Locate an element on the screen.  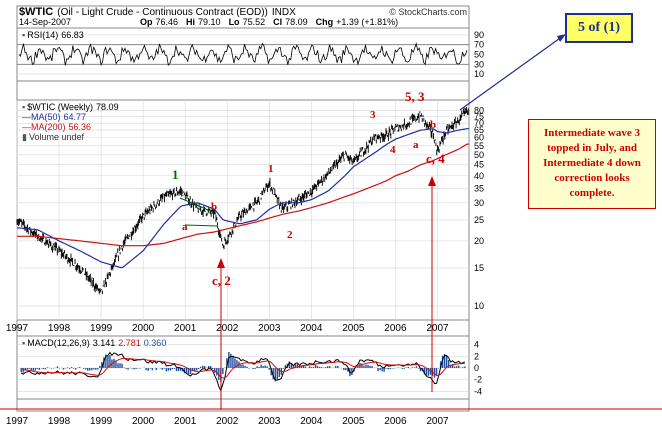
rsi-tick-label: 50 is located at coordinates (479, 55).